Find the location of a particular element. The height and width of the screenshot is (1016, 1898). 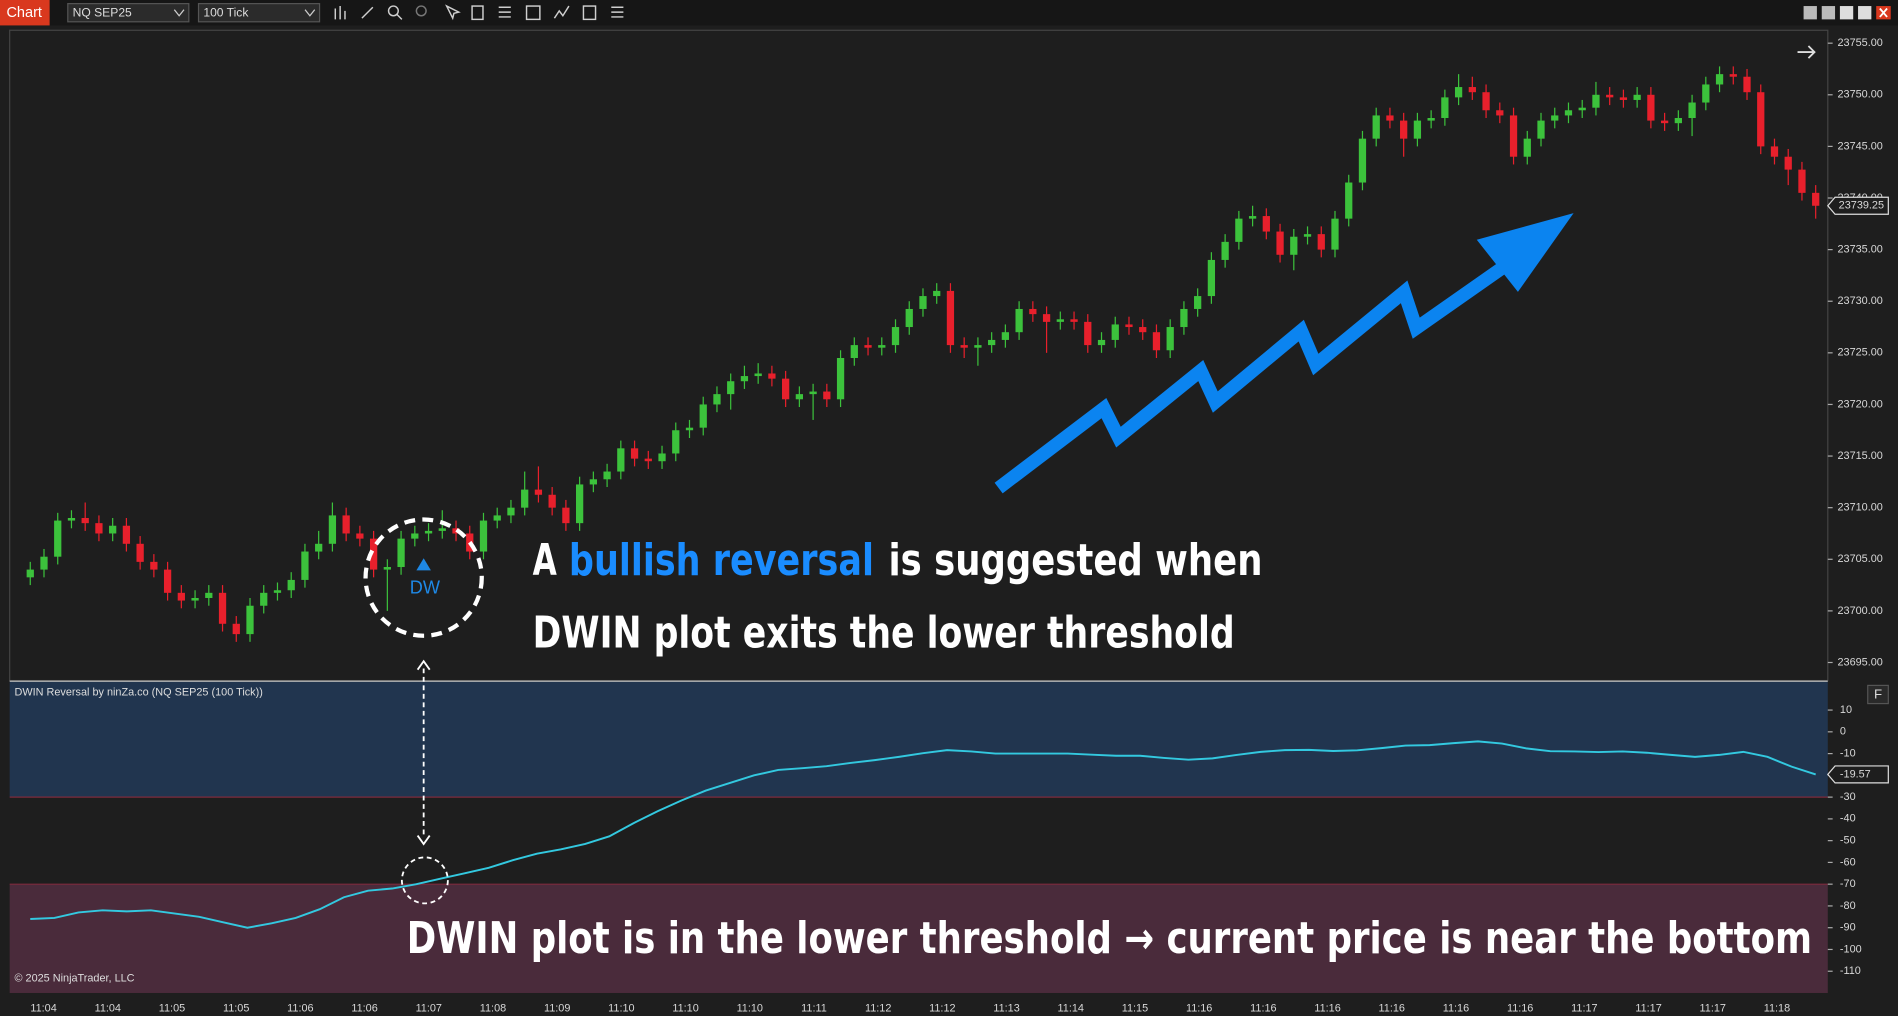

tab-label: Chart is located at coordinates (23, 13).